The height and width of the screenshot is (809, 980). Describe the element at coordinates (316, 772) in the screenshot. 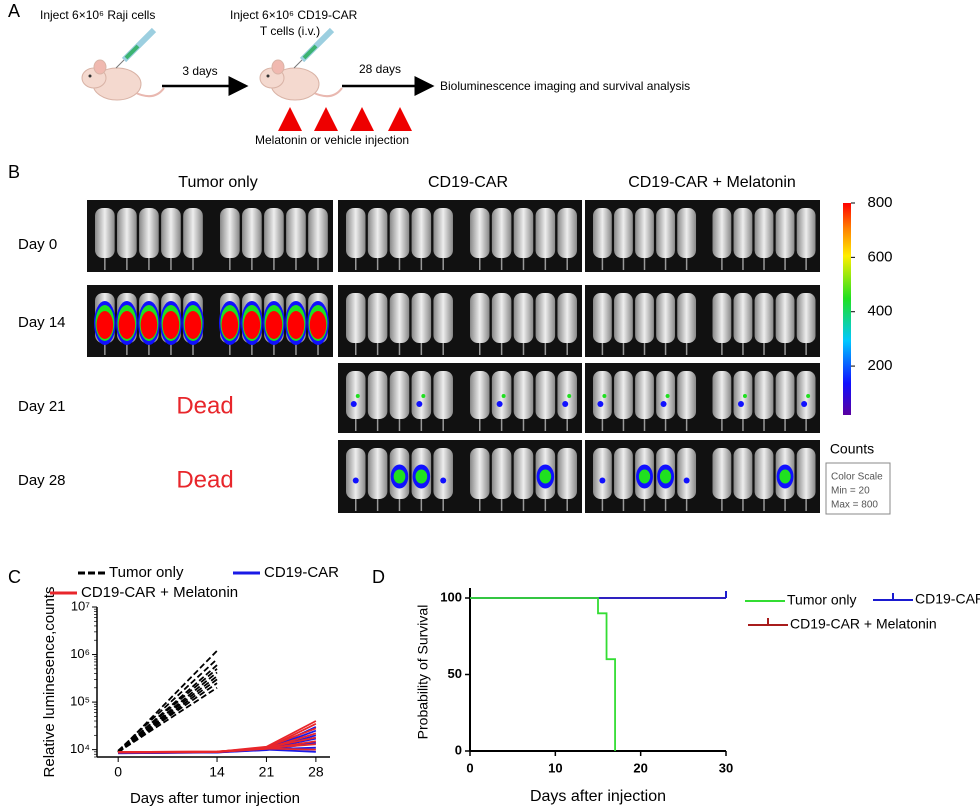

I see `x-tick-label: 28` at that location.